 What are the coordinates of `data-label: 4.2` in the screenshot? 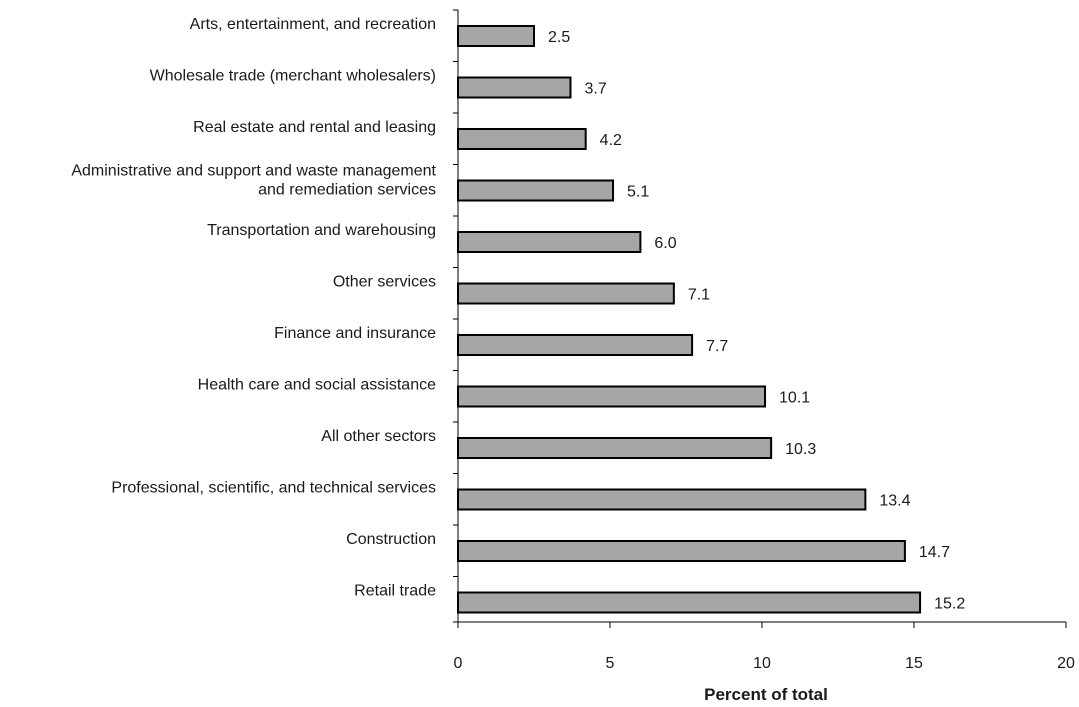 It's located at (611, 140).